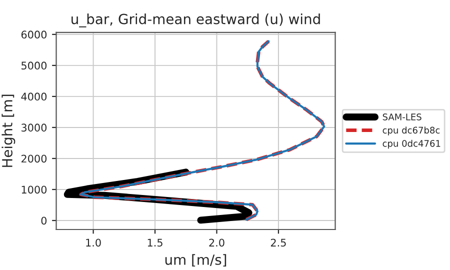  Describe the element at coordinates (34, 158) in the screenshot. I see `y-tick-label: 2000` at that location.